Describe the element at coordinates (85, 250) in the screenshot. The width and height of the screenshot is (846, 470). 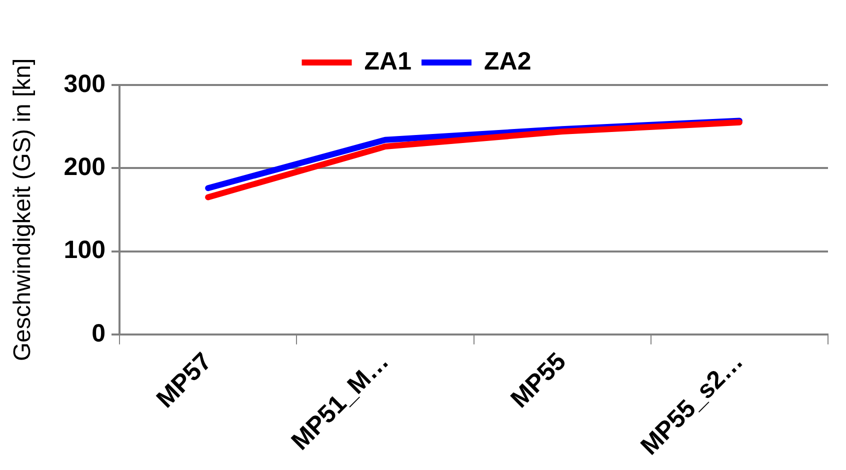
I see `y-tick-label: 100` at that location.